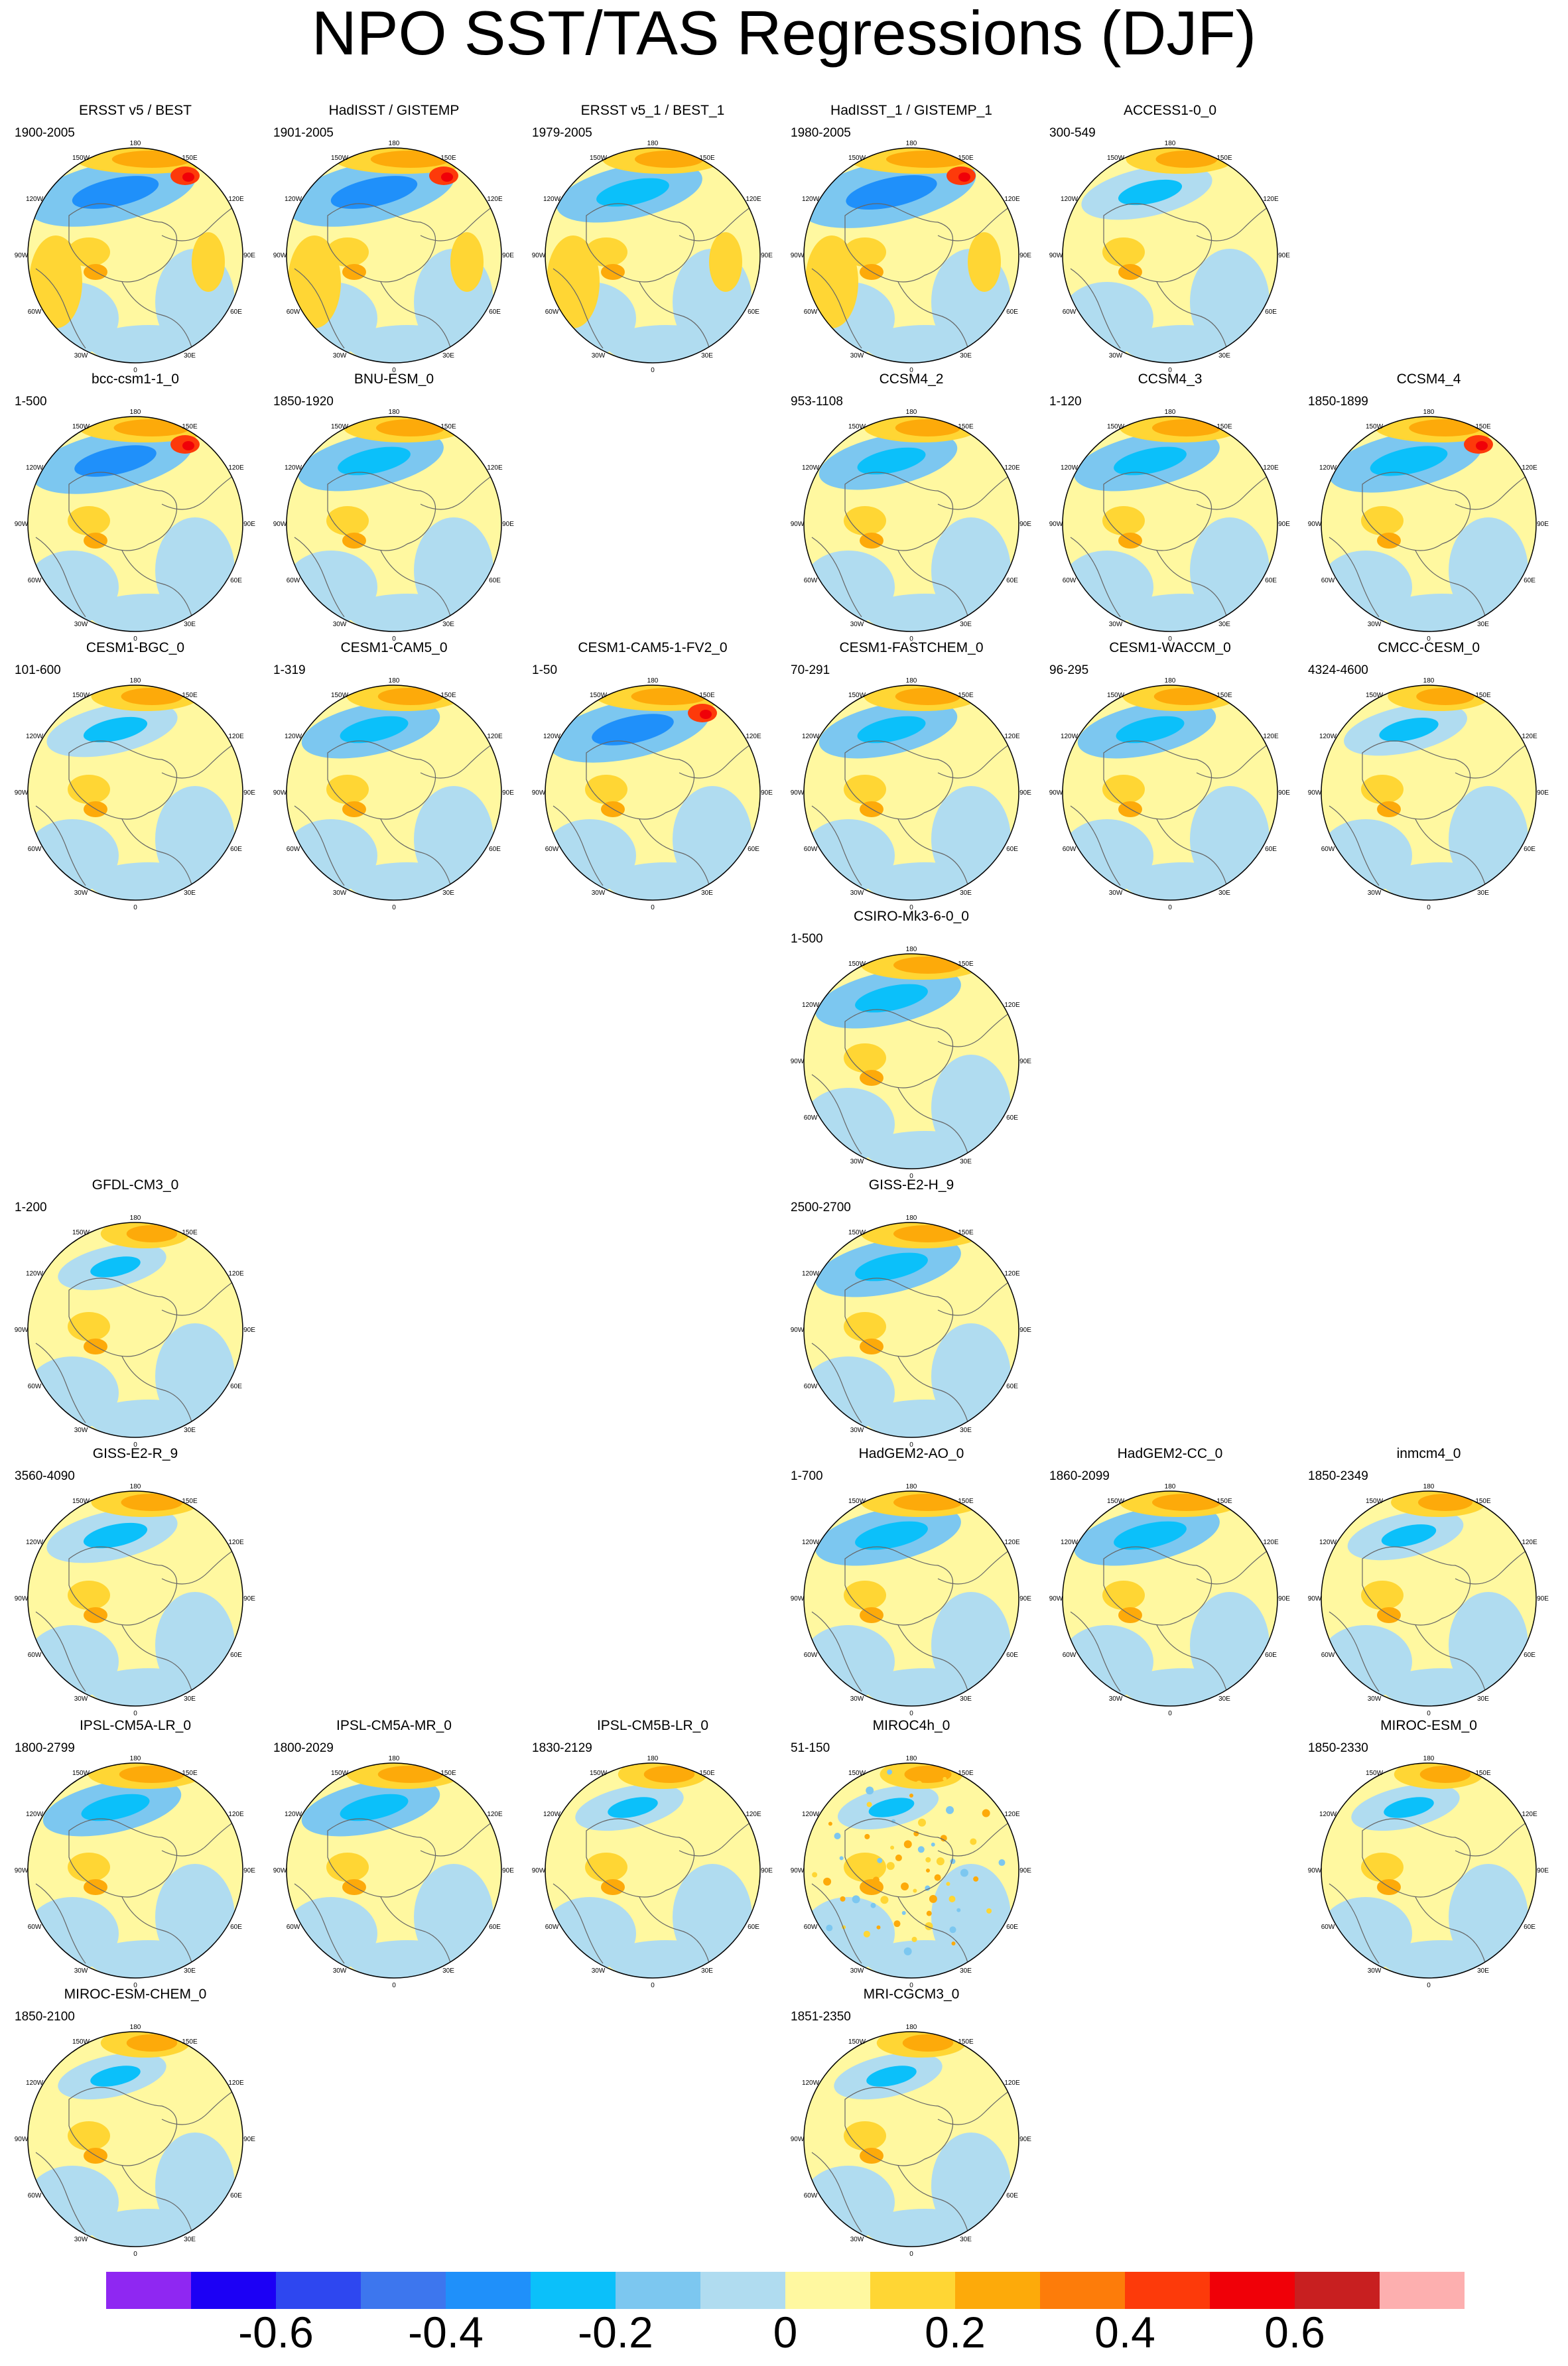 This screenshot has width=1568, height=2366. Describe the element at coordinates (1069, 670) in the screenshot. I see `panel-years: 96-295` at that location.